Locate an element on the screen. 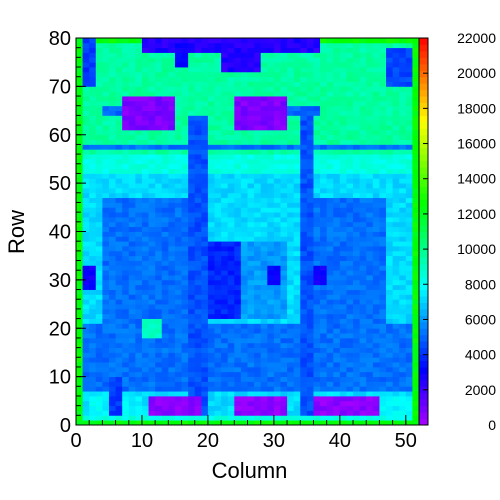 The width and height of the screenshot is (500, 500). z-tick-label: 10000 is located at coordinates (476, 249).